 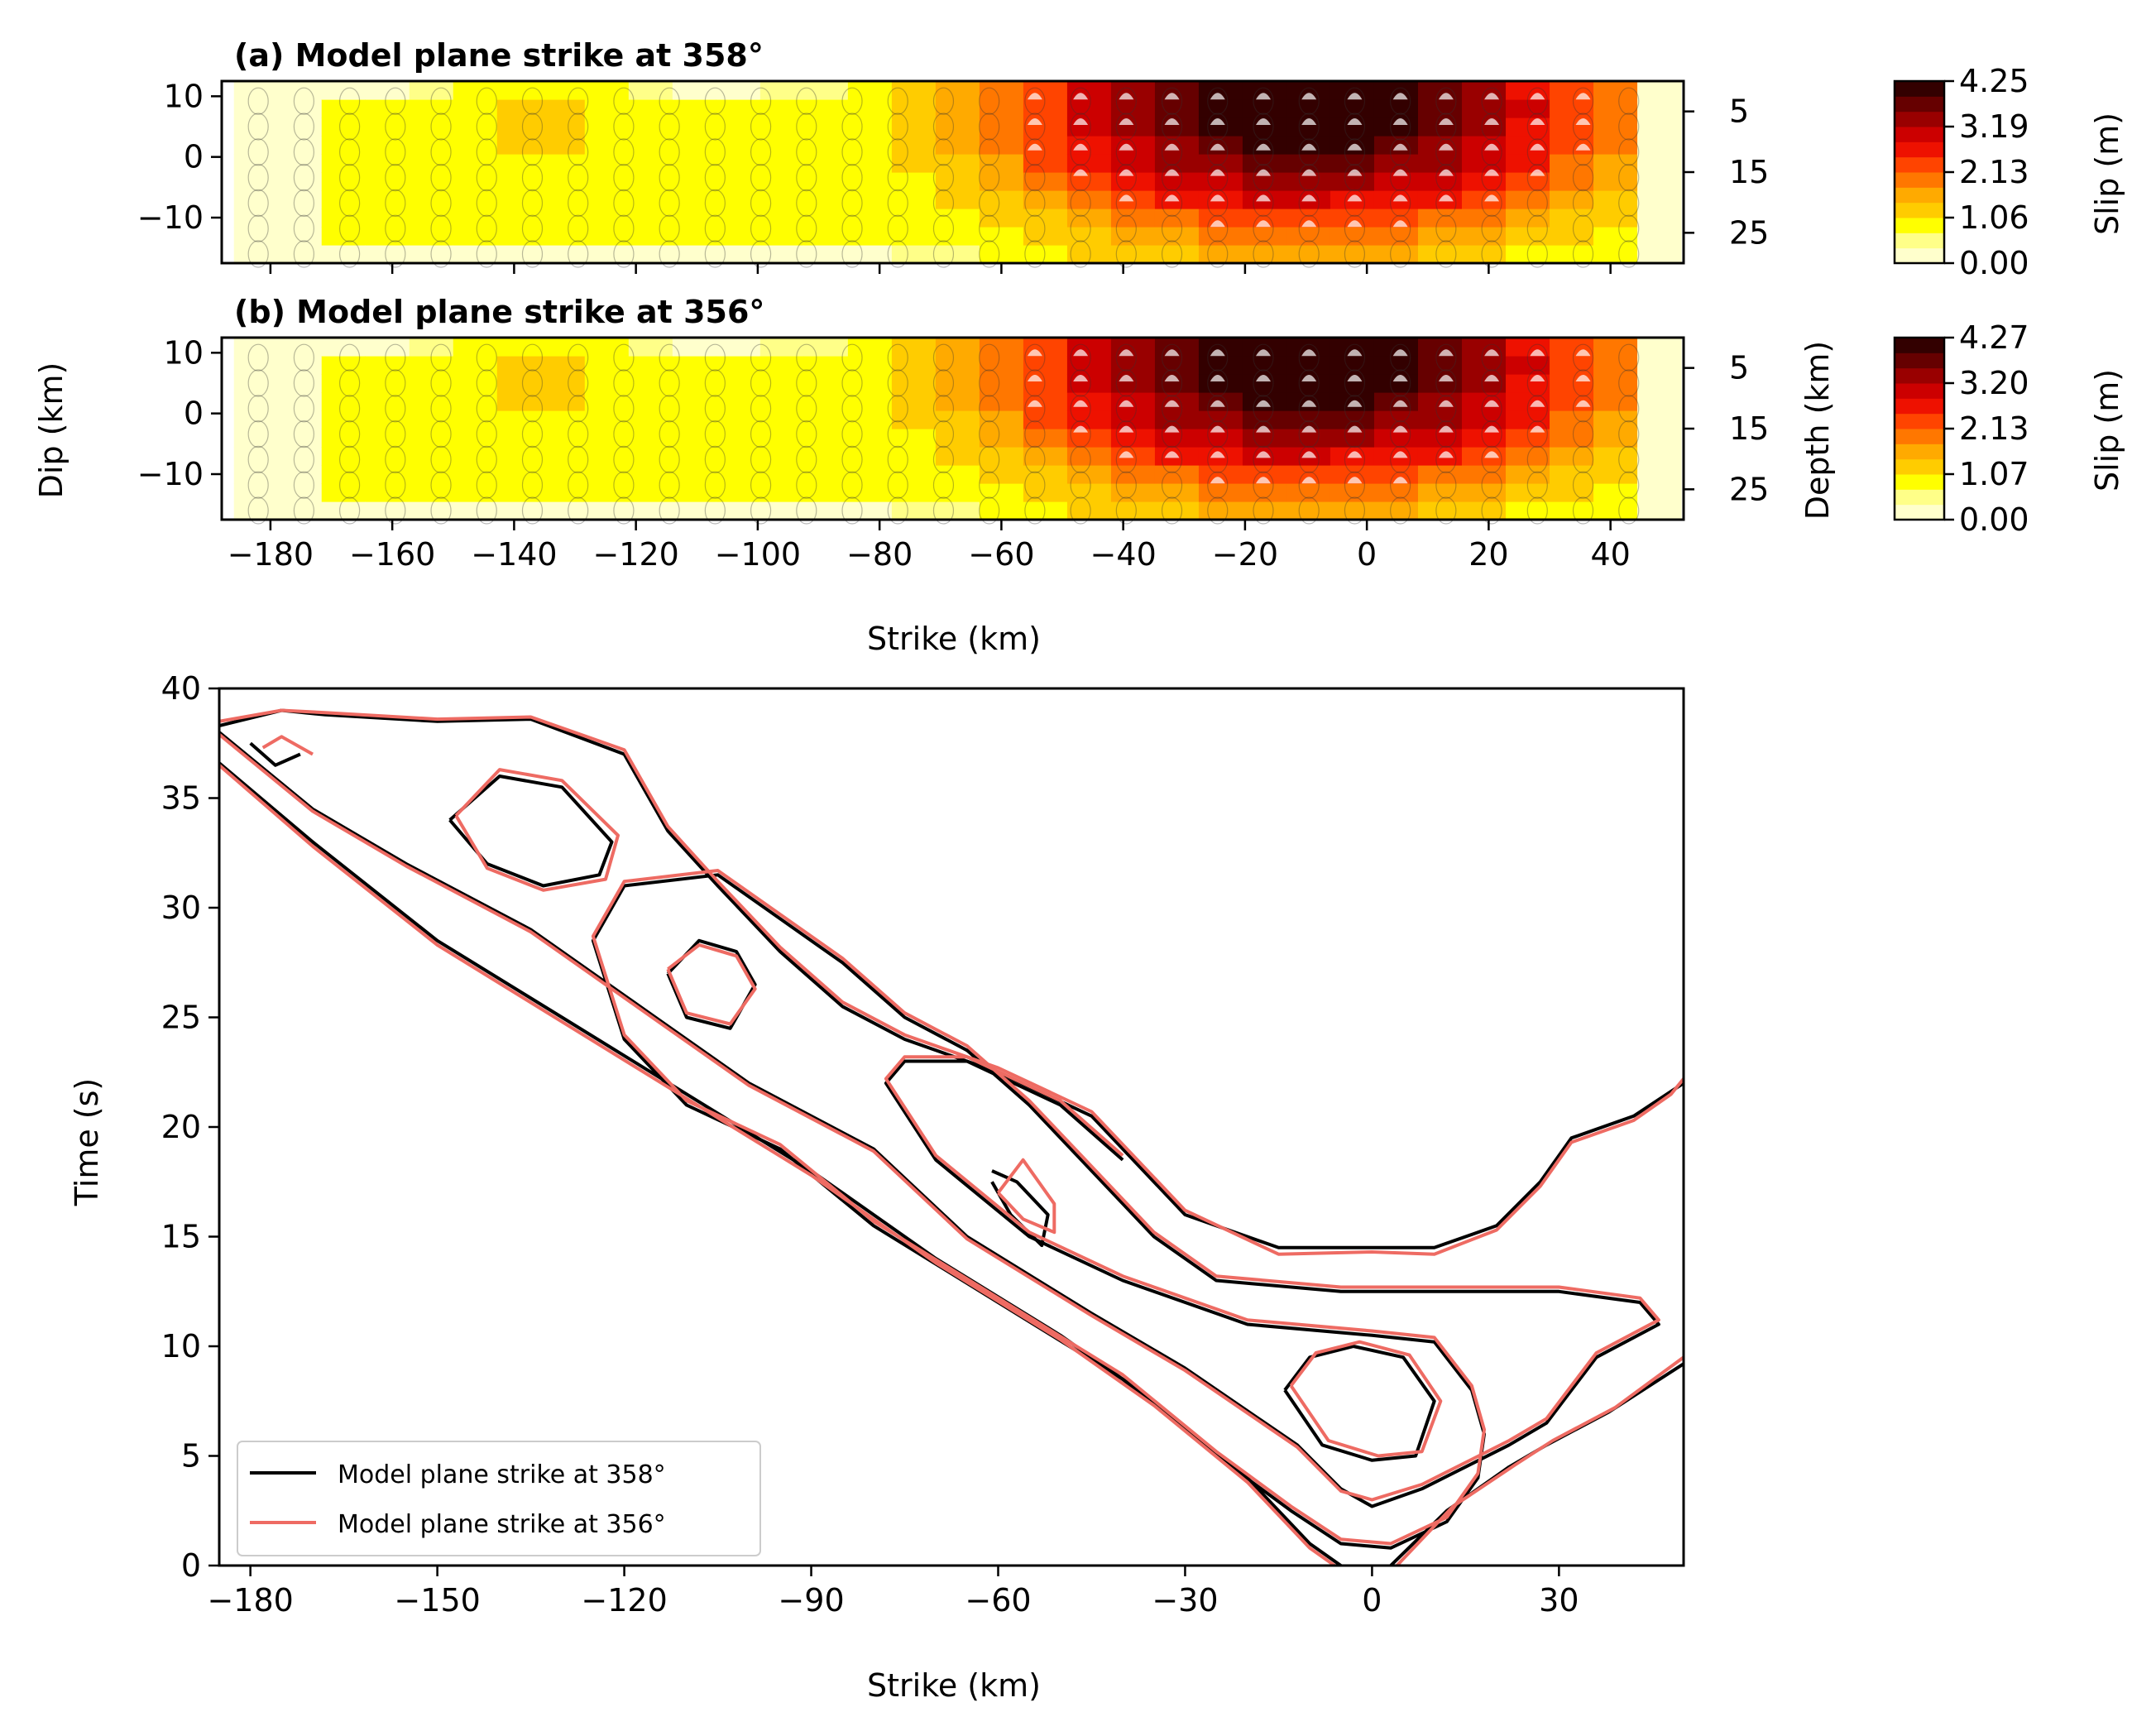 What do you see at coordinates (181, 908) in the screenshot?
I see `y-tick-label: 30` at bounding box center [181, 908].